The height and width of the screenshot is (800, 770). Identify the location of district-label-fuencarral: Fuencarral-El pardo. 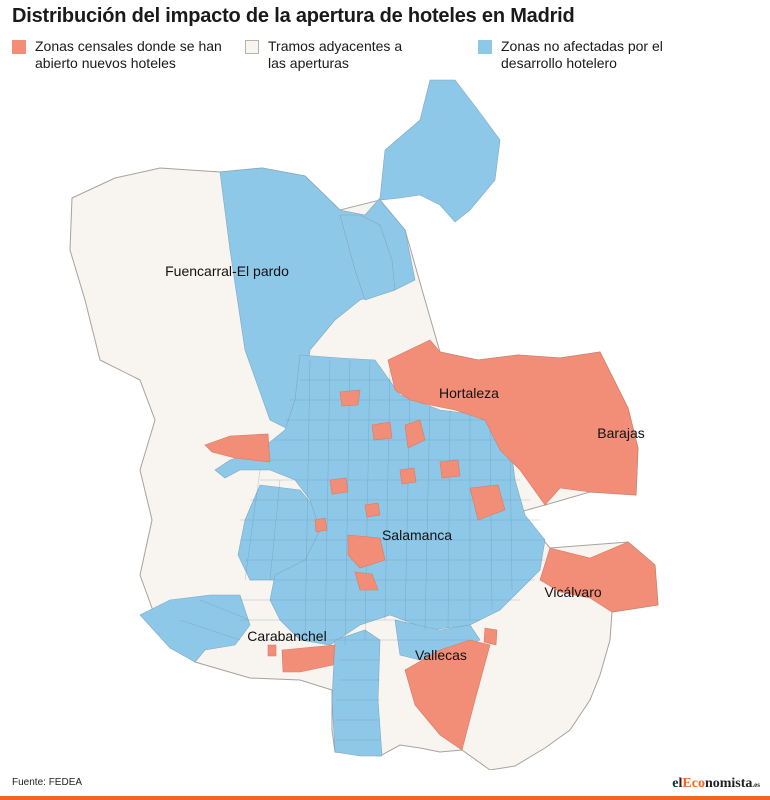
(227, 271).